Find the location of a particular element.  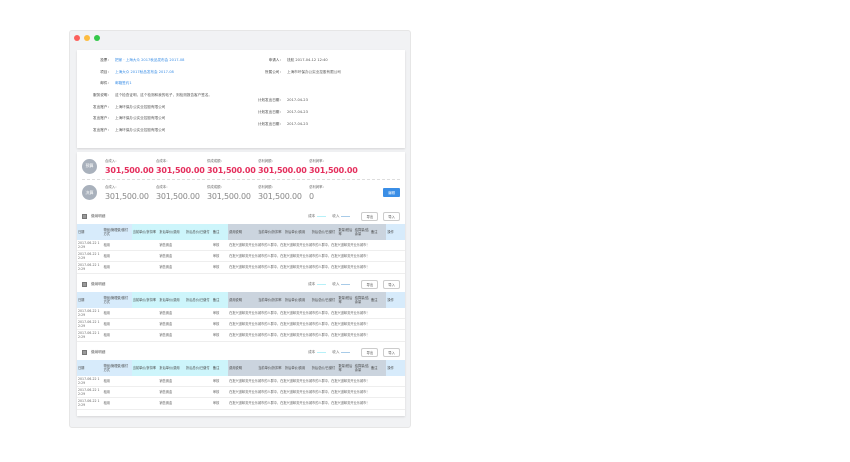

metric-label: 总利润额： is located at coordinates (266, 160).